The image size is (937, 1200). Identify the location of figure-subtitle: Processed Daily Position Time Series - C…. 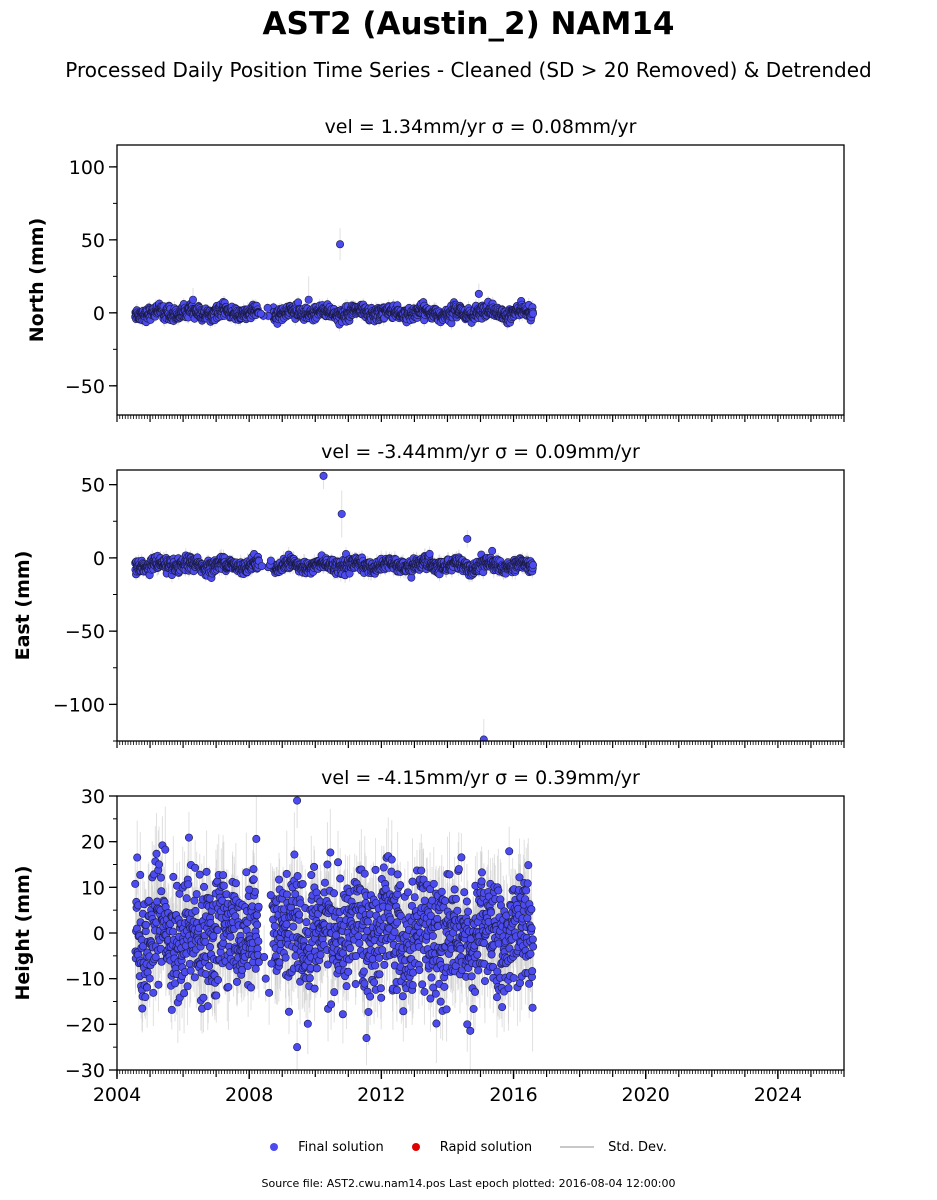
(468, 70).